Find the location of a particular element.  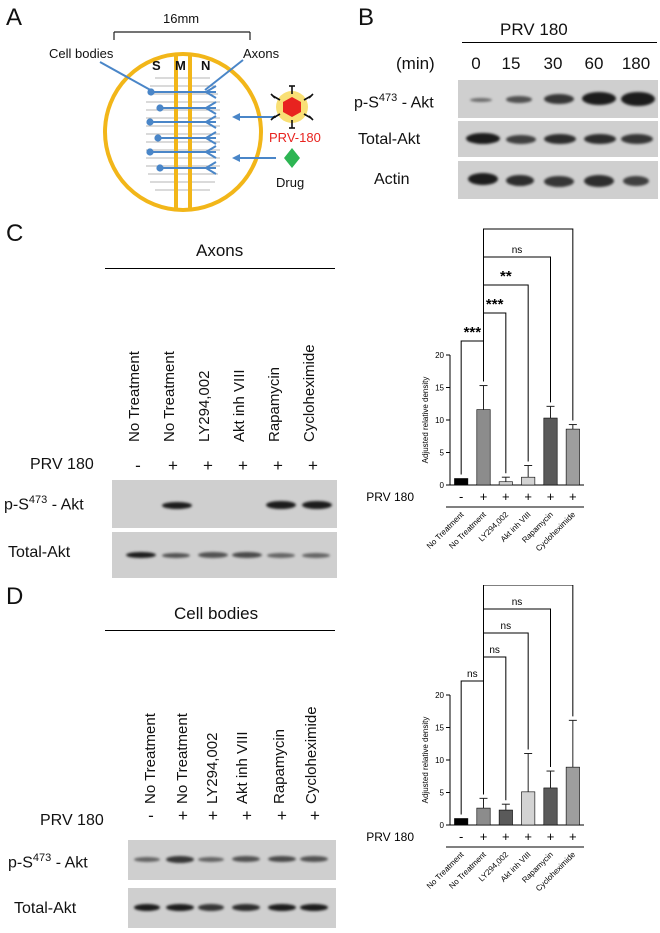

significance-label: *** is located at coordinates (473, 332).